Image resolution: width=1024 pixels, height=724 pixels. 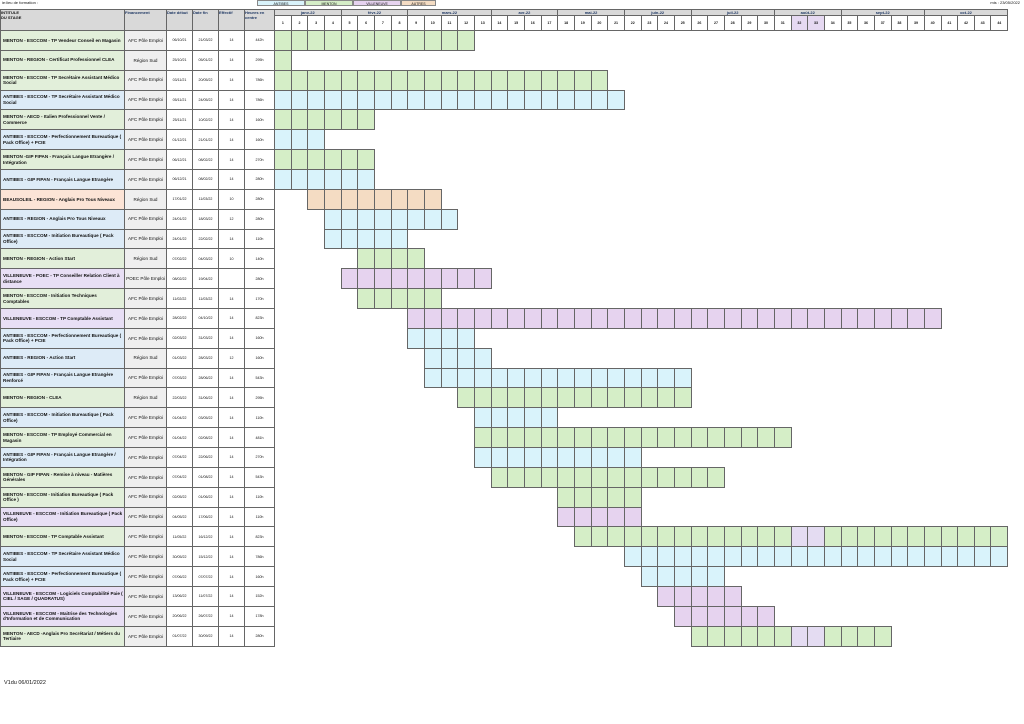 I want to click on week-header: 12, so click(x=466, y=23).